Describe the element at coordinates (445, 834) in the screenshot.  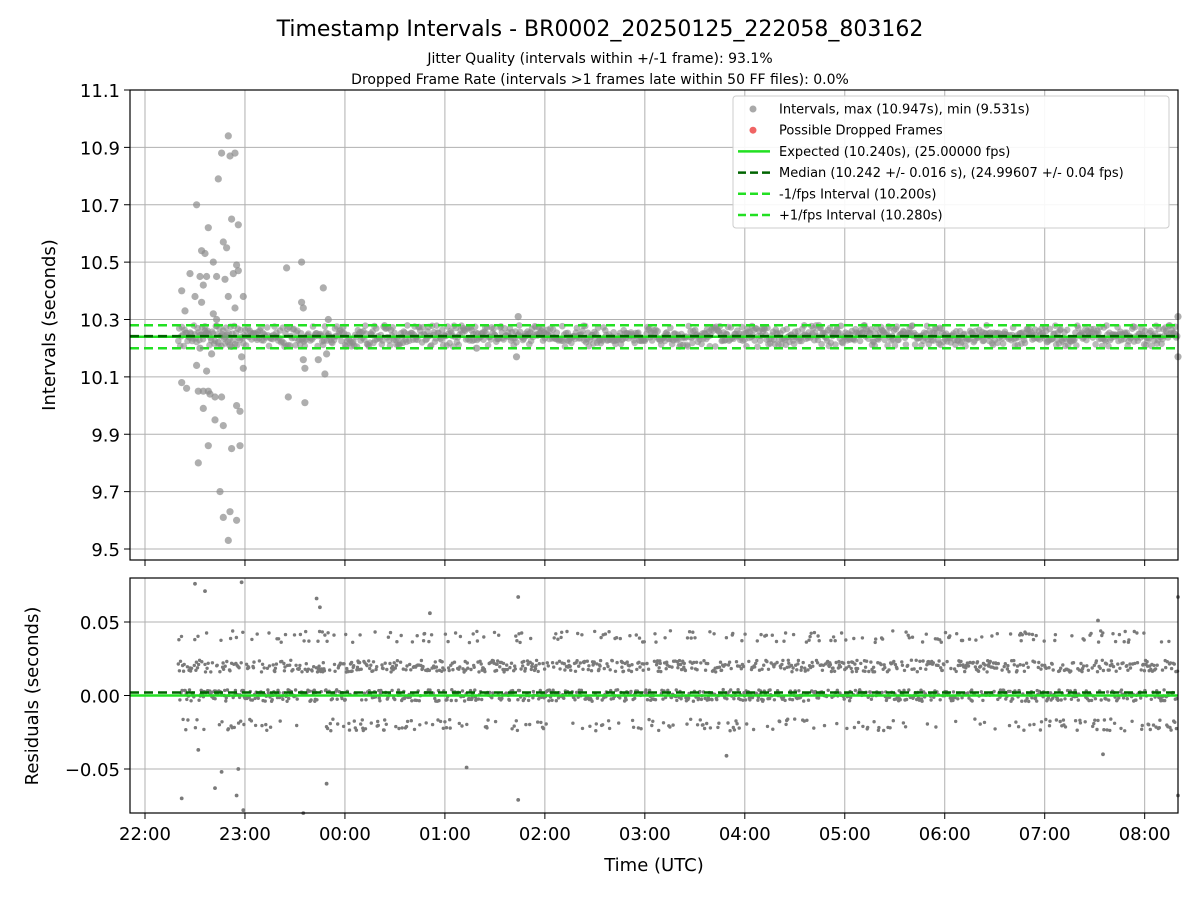
I see `x-tick-label: 01:00` at that location.